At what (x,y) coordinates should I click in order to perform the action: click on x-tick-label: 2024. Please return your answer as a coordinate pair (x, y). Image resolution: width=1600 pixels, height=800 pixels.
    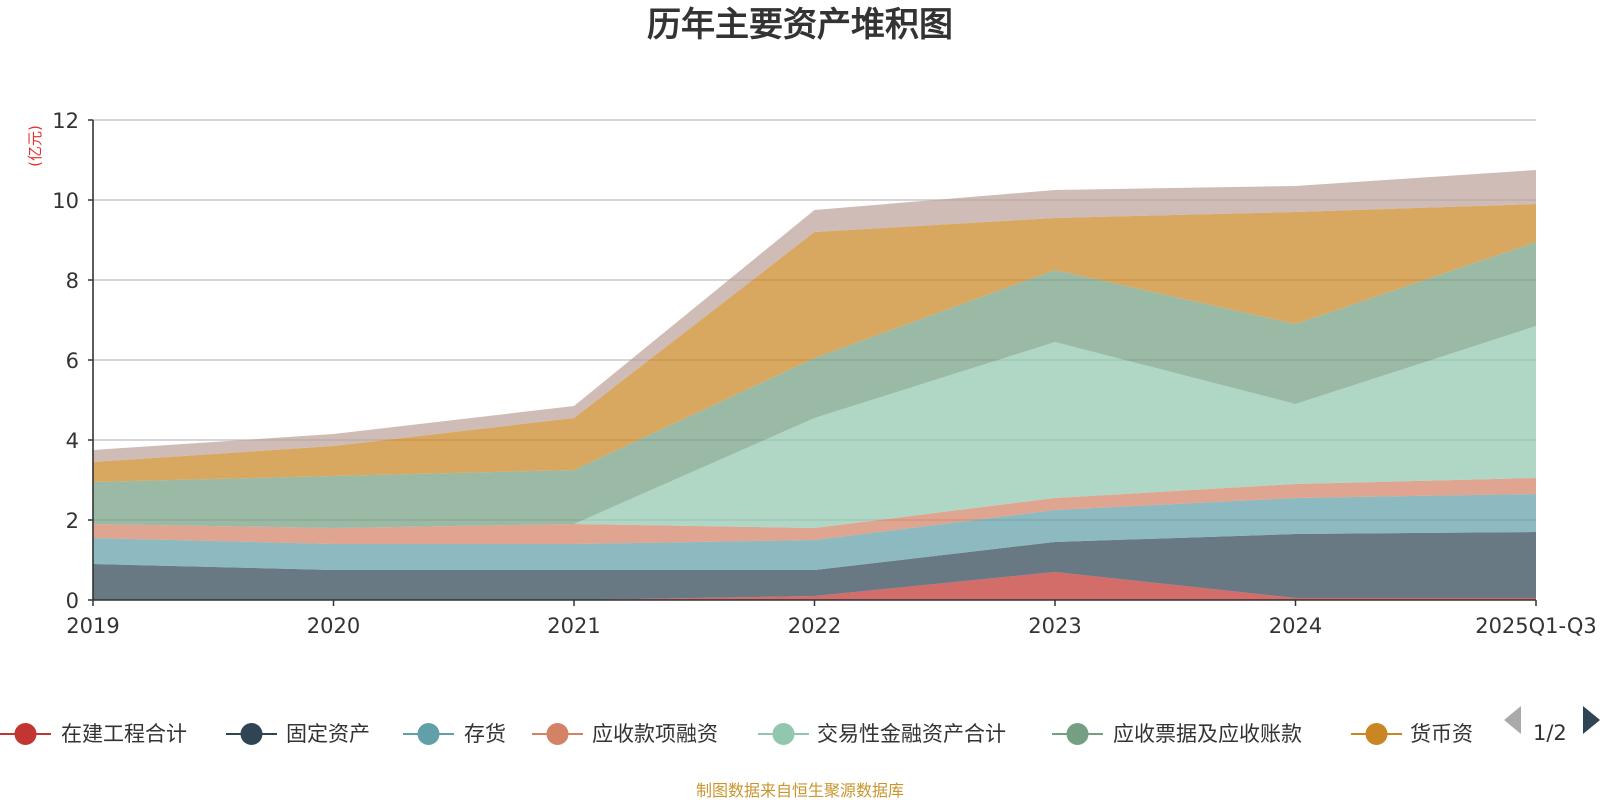
    Looking at the image, I should click on (1295, 626).